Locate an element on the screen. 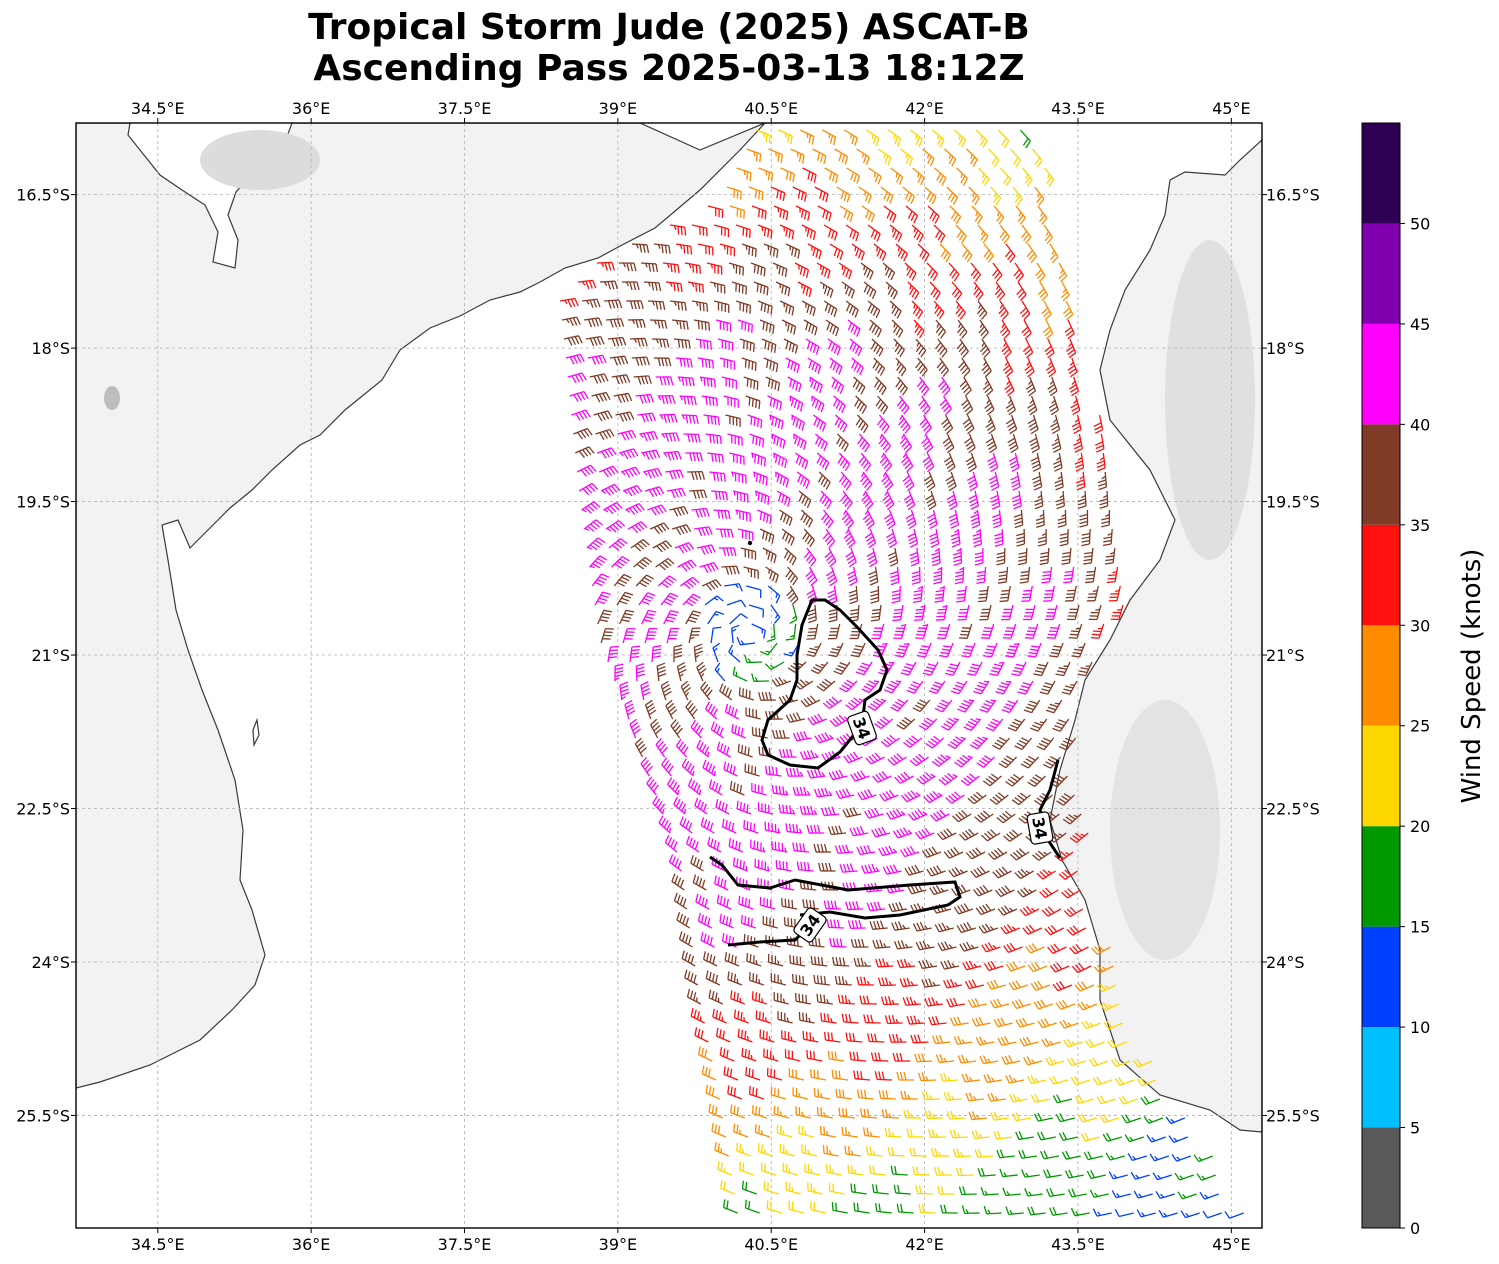  lat-tick-label-left: 21°S is located at coordinates (50, 655).